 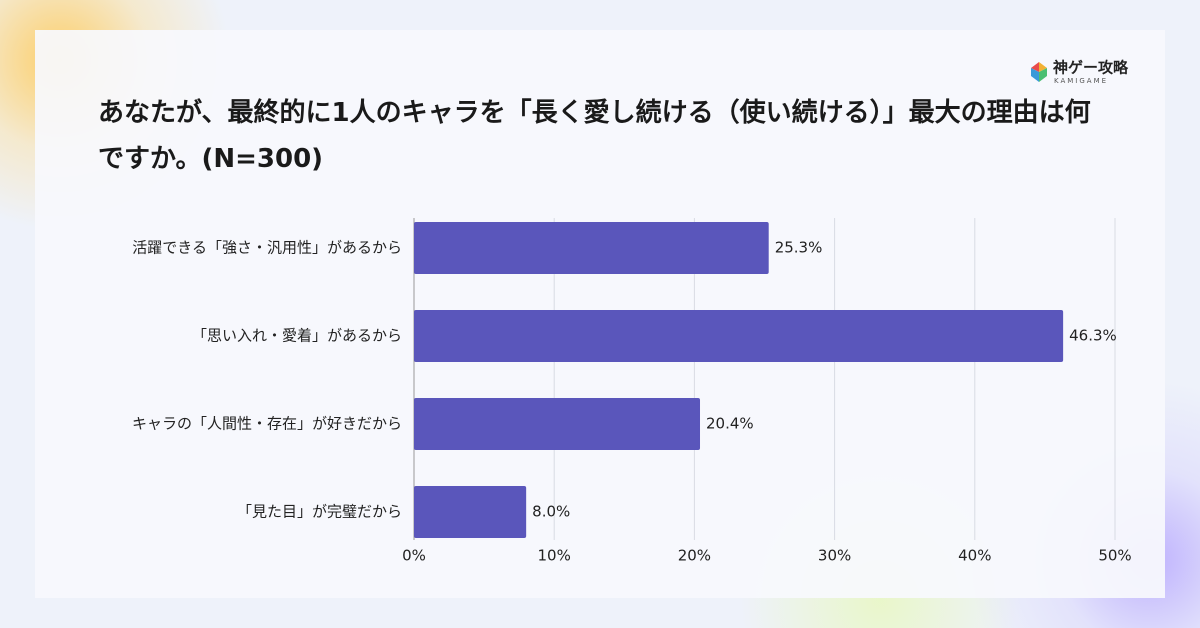 I want to click on x-tick-label: 20%, so click(x=694, y=556).